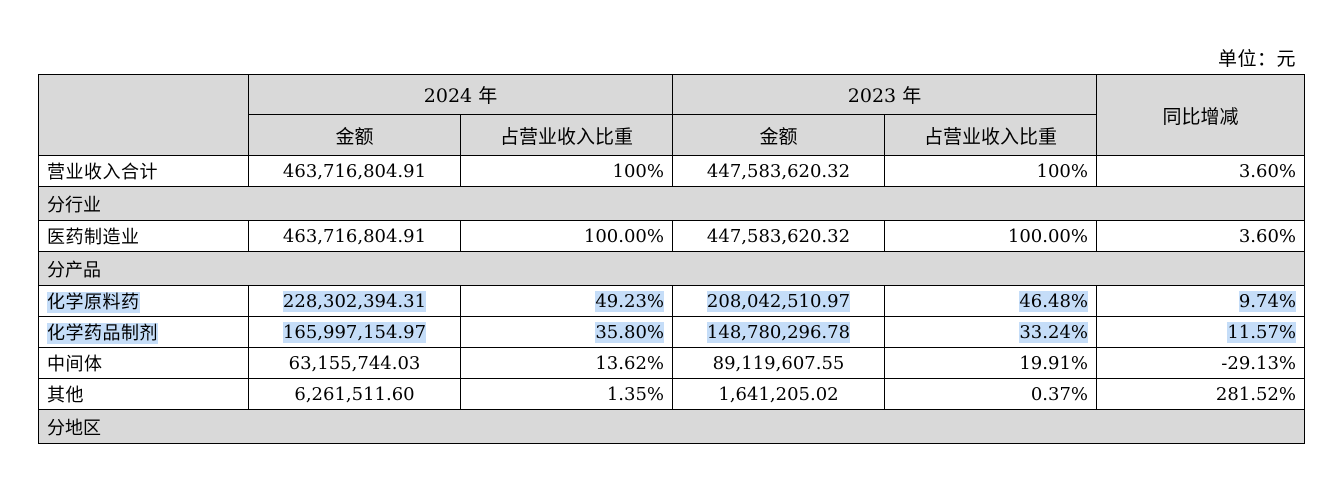  Describe the element at coordinates (143, 236) in the screenshot. I see `row-label: 医药制造业` at that location.